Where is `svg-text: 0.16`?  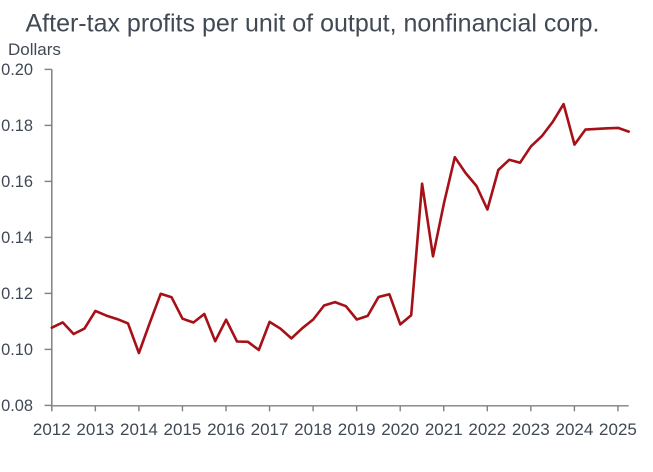
svg-text: 0.16 is located at coordinates (17, 182).